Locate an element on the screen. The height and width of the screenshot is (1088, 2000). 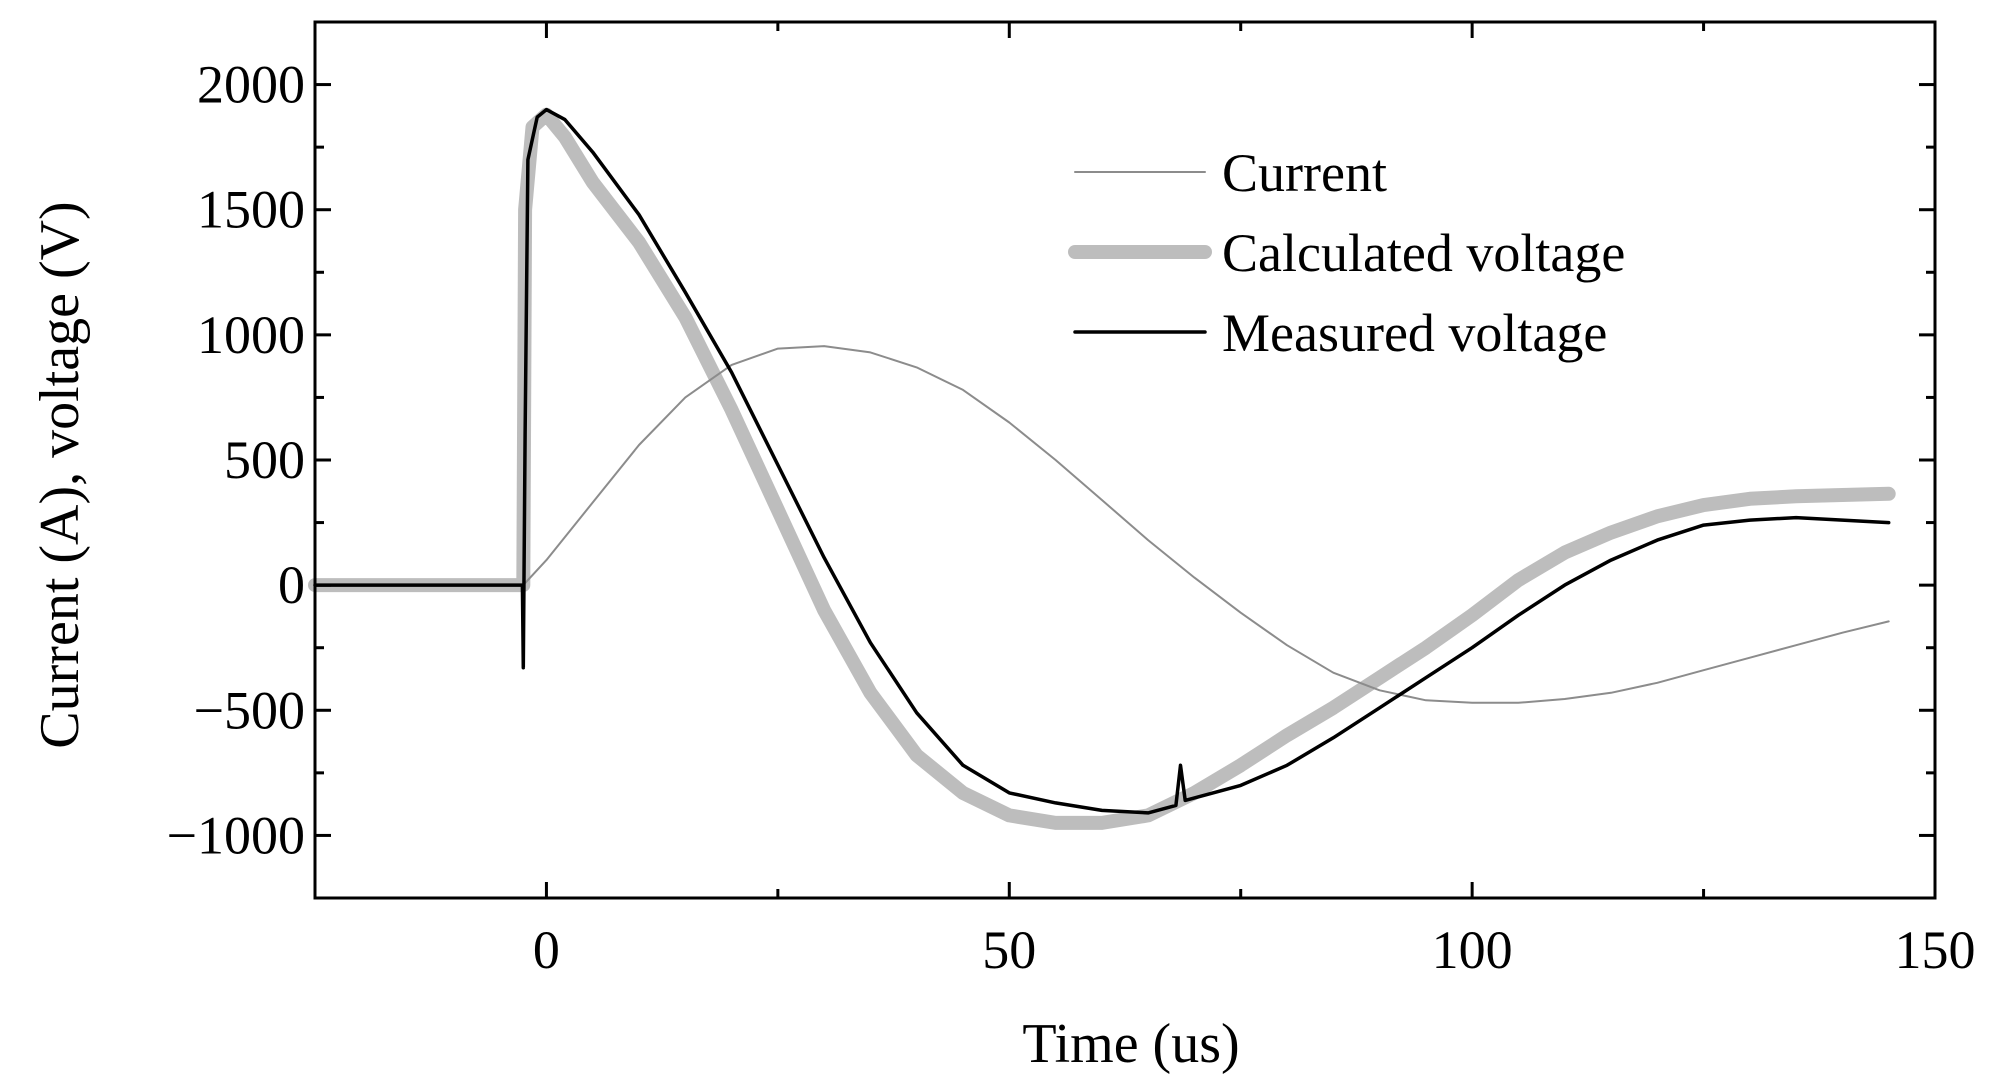
legend-label: Current is located at coordinates (1304, 173).